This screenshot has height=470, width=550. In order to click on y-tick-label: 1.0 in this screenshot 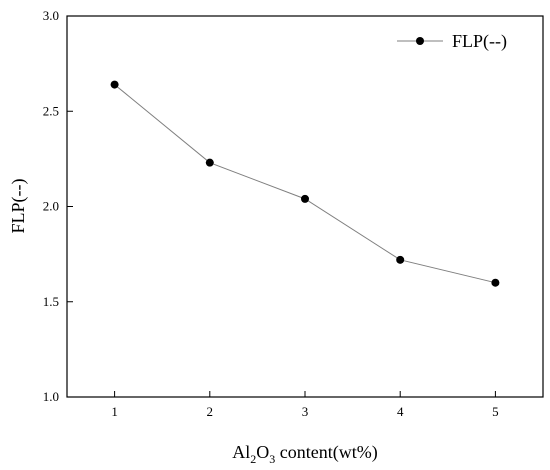, I will do `click(51, 396)`.